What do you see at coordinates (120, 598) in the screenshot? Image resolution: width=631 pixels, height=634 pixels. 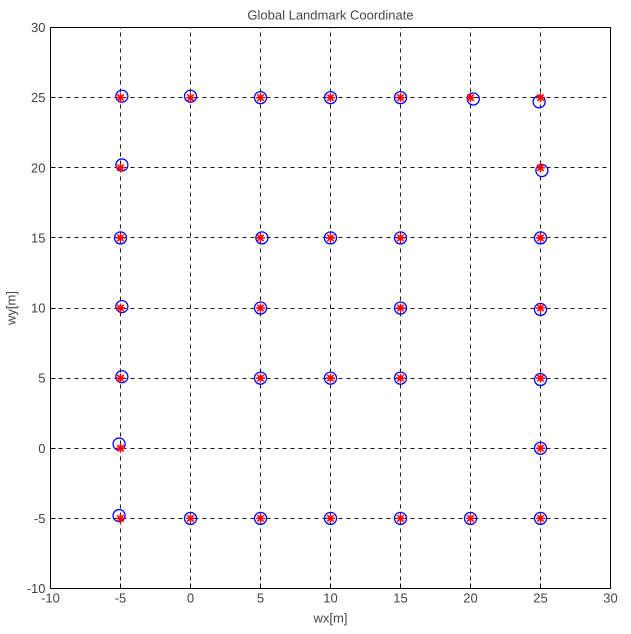 I see `x-tick-label: -5` at bounding box center [120, 598].